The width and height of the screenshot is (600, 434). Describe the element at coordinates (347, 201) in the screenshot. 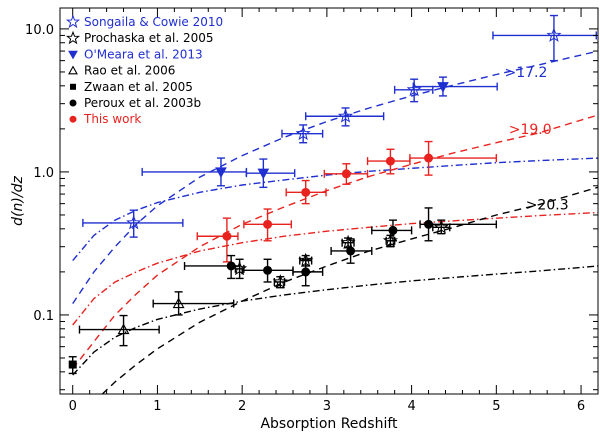

I see `series-this-work` at that location.